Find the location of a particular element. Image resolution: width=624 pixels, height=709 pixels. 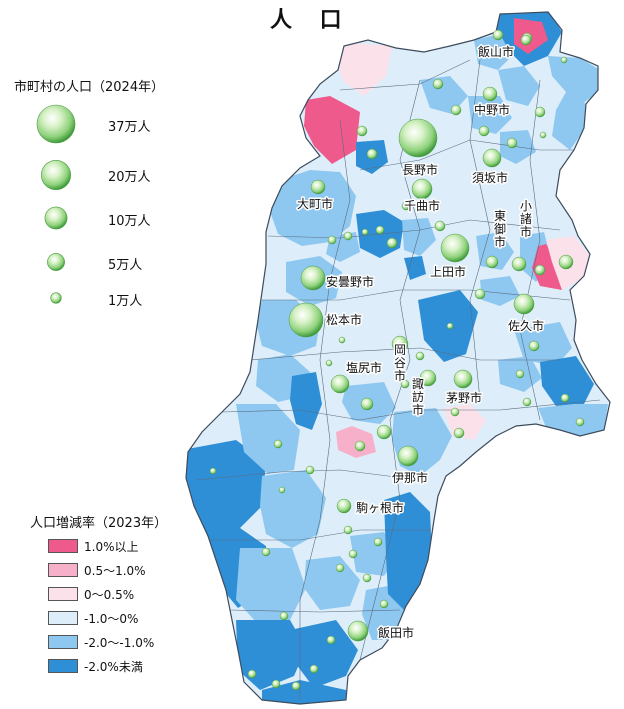

region-cs-pink is located at coordinates (356, 442).